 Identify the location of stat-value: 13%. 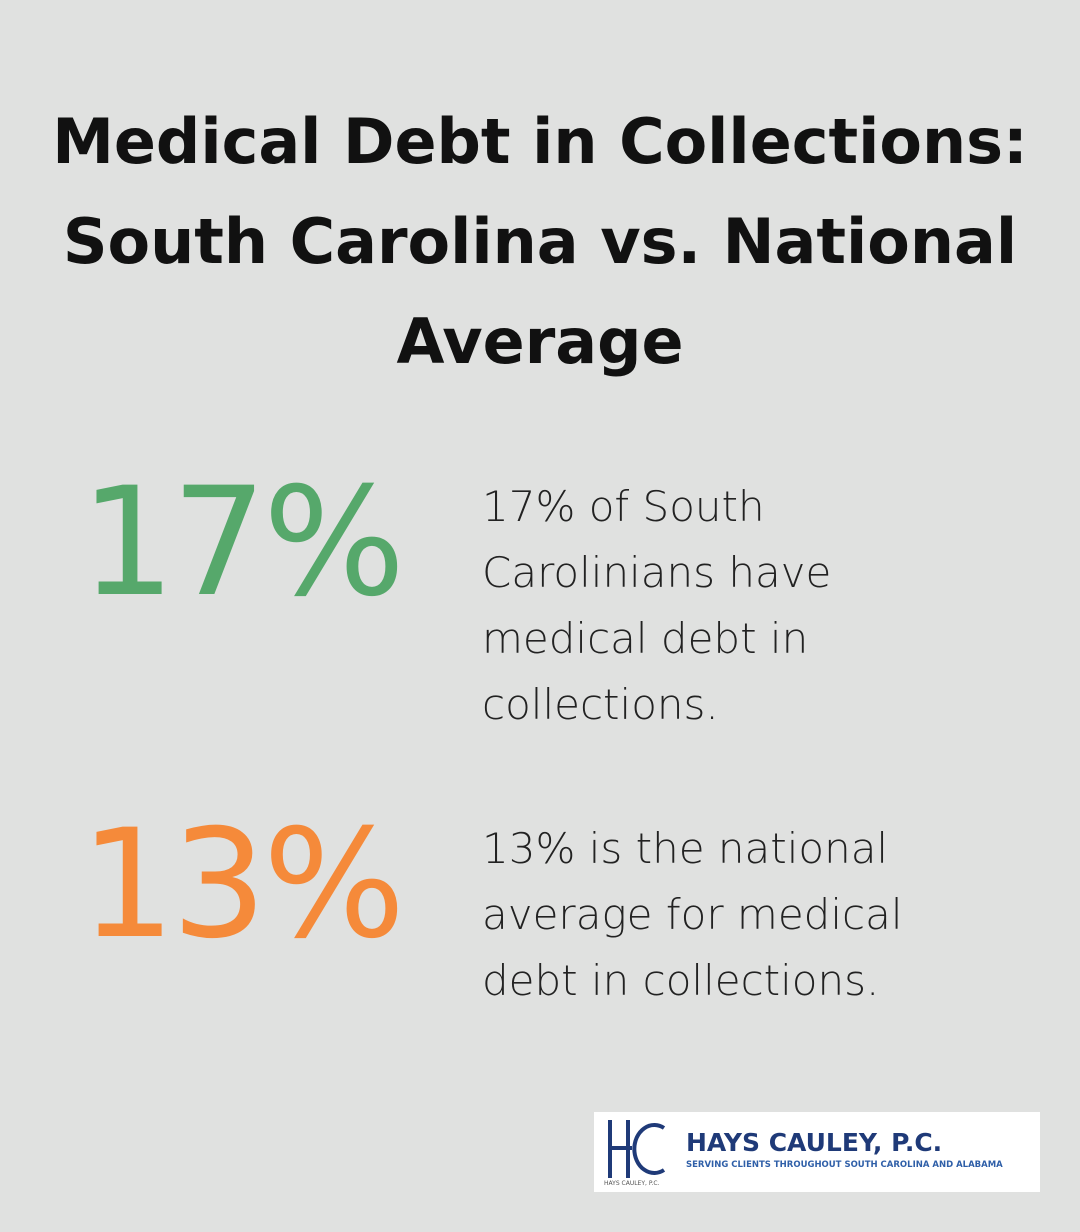
(242, 885).